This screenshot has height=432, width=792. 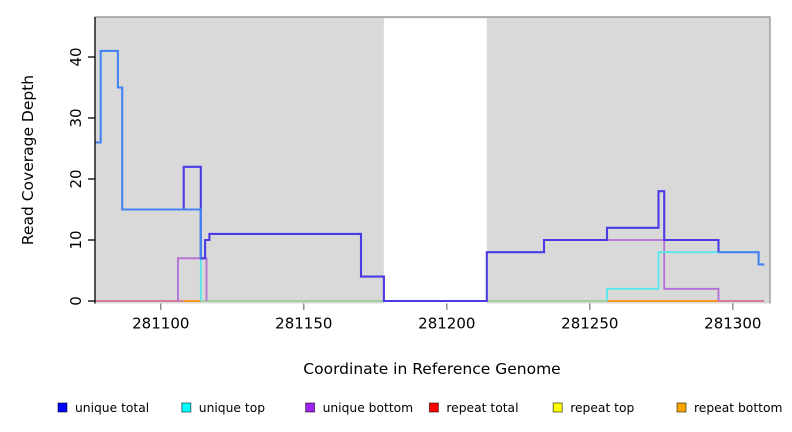 What do you see at coordinates (662, 276) in the screenshot?
I see `series-unique-top-right` at bounding box center [662, 276].